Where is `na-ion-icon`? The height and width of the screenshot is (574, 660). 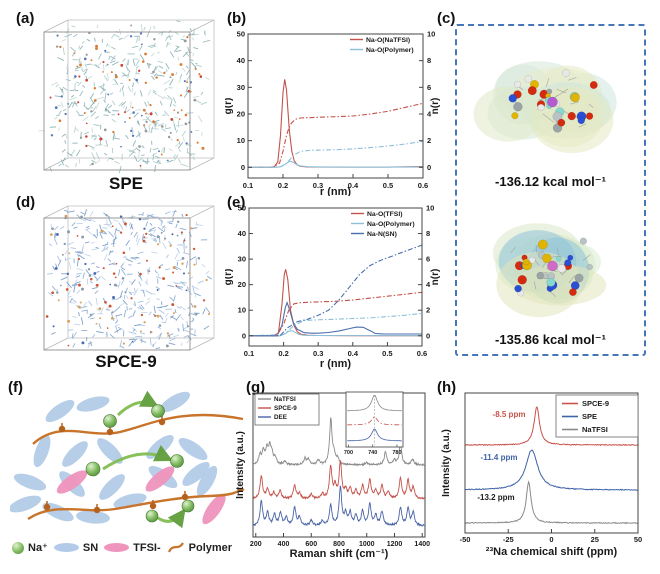
na-ion-icon is located at coordinates (18, 547).